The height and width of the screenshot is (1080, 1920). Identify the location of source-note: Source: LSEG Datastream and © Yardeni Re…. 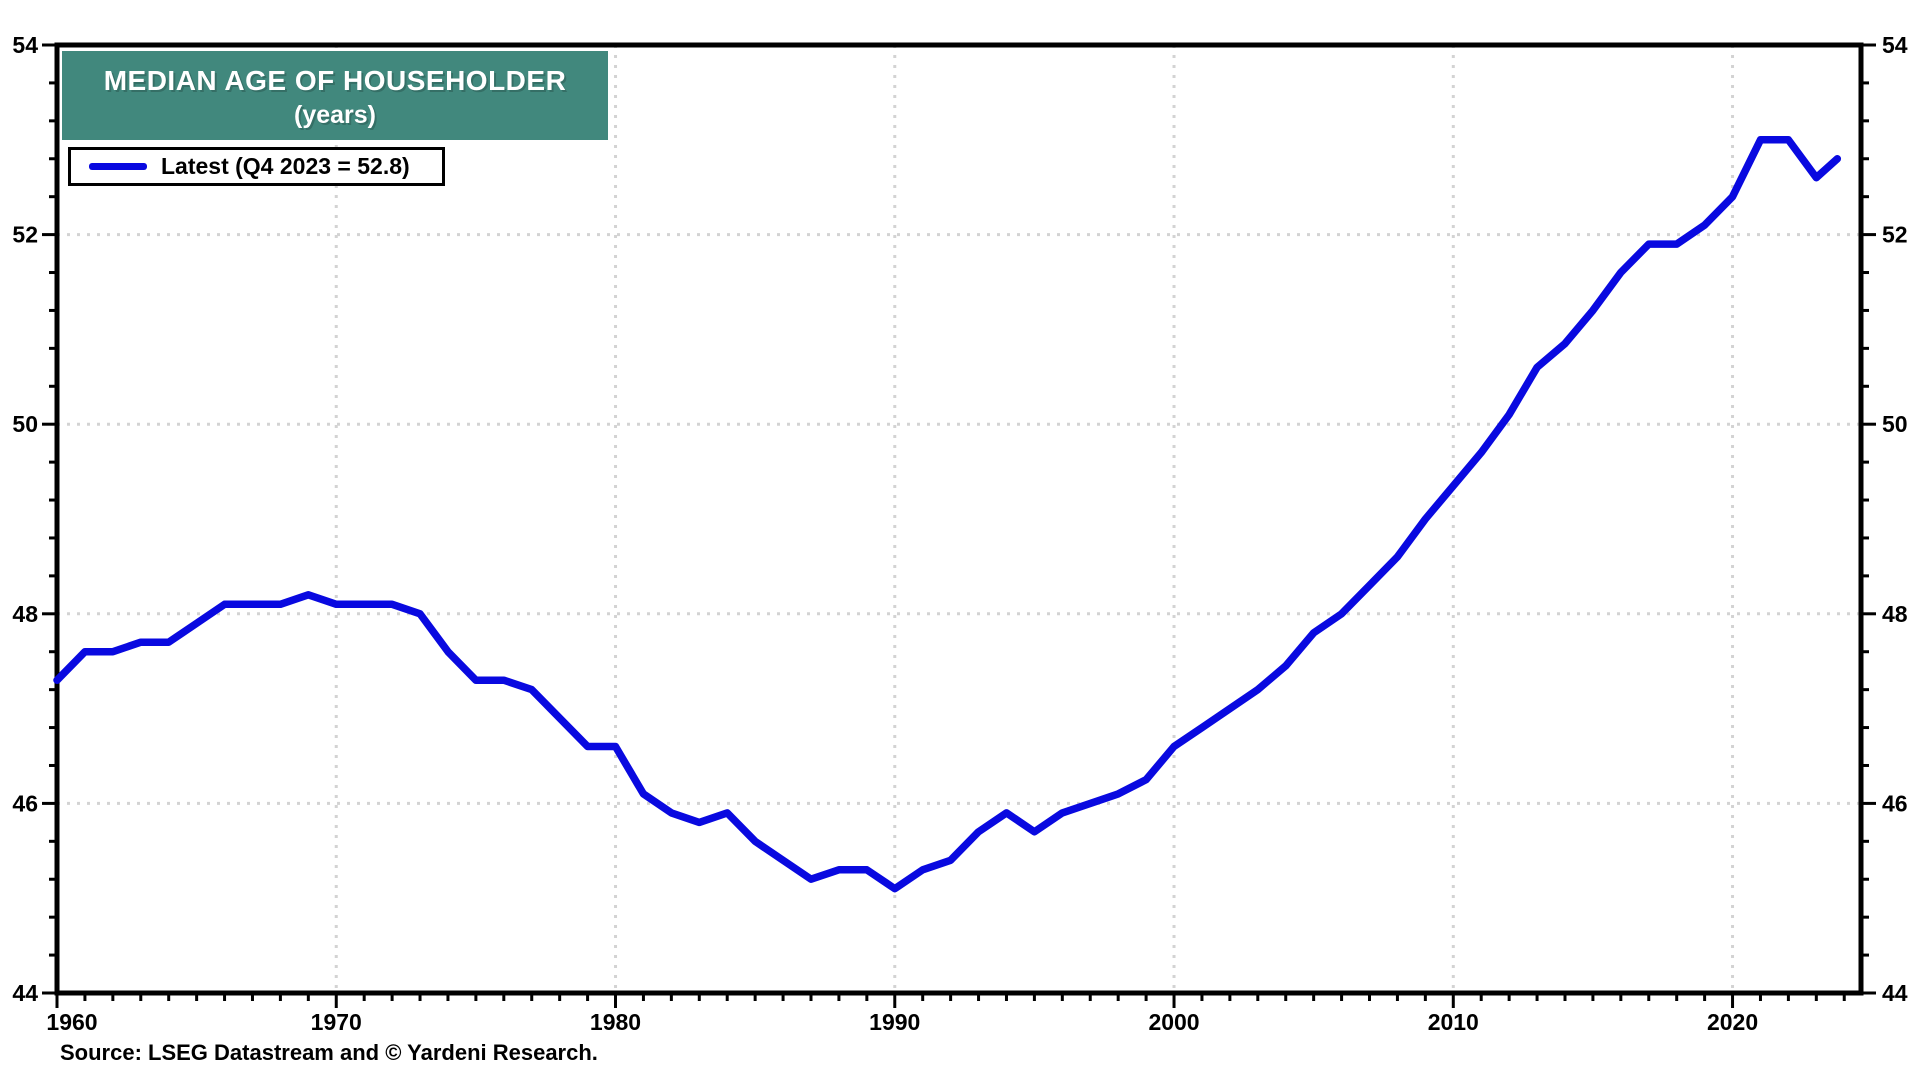
(329, 1052).